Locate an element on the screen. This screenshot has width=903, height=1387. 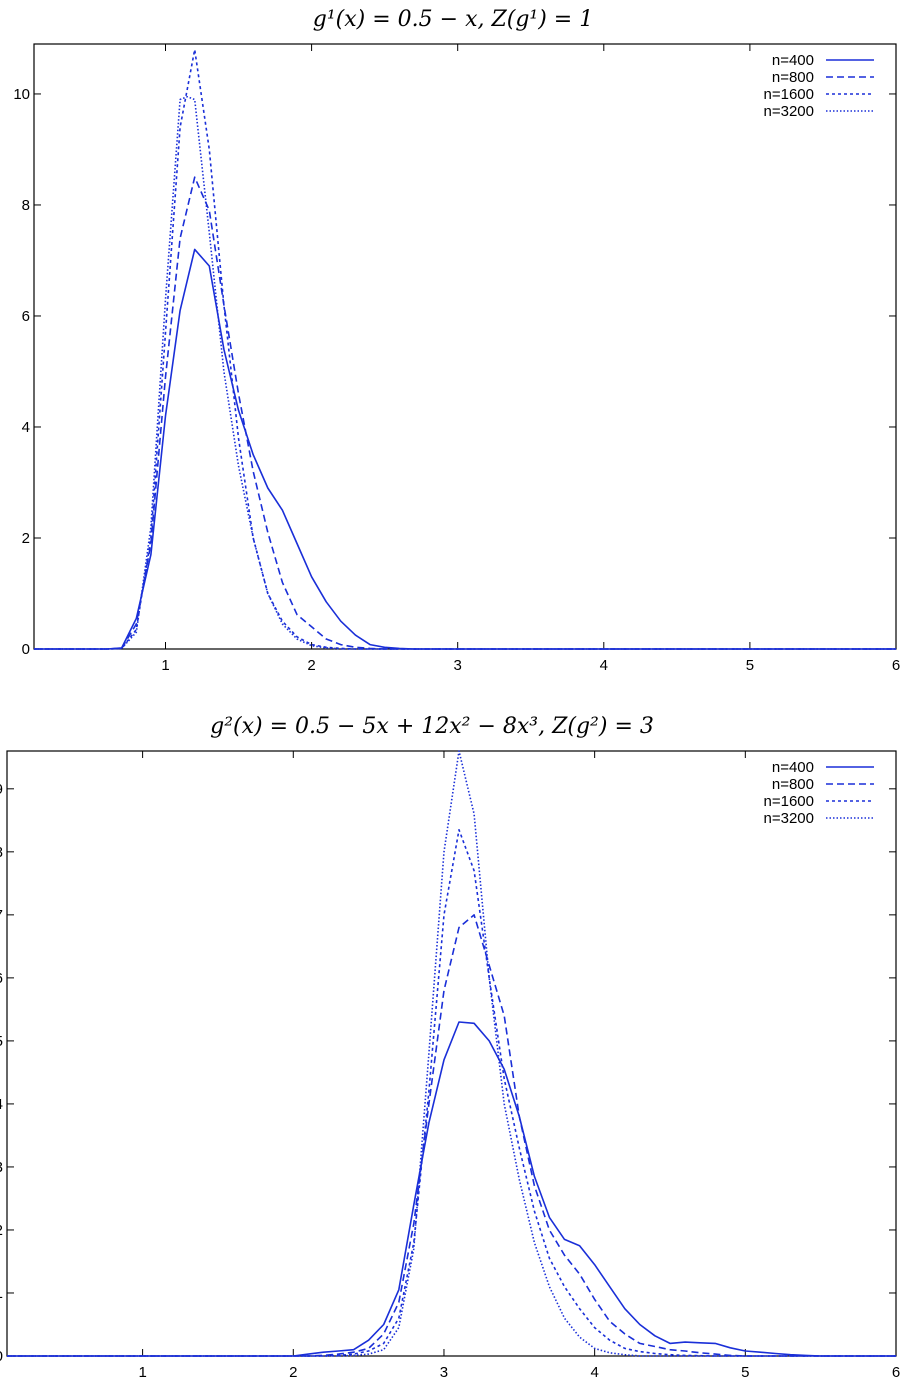
chart-title: g¹(x) = 0.5 − x, Z(g¹) = 1 is located at coordinates (453, 19).